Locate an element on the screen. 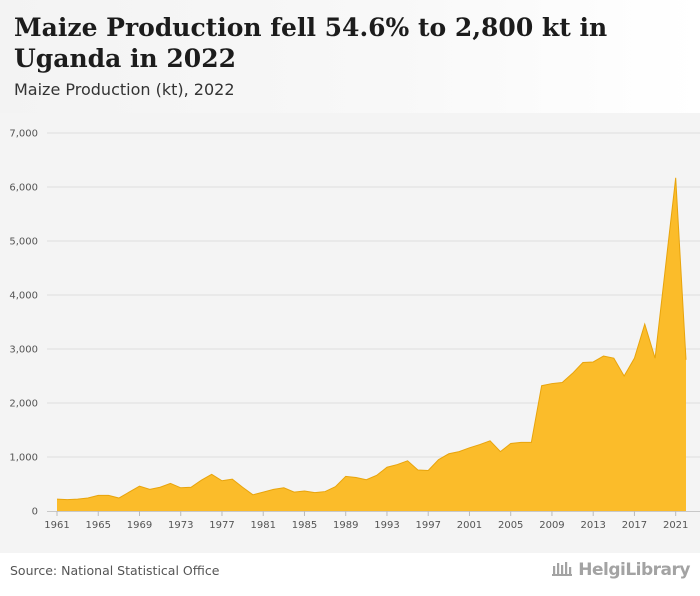 The image size is (700, 596). x-tick-label: 1981 is located at coordinates (263, 525).